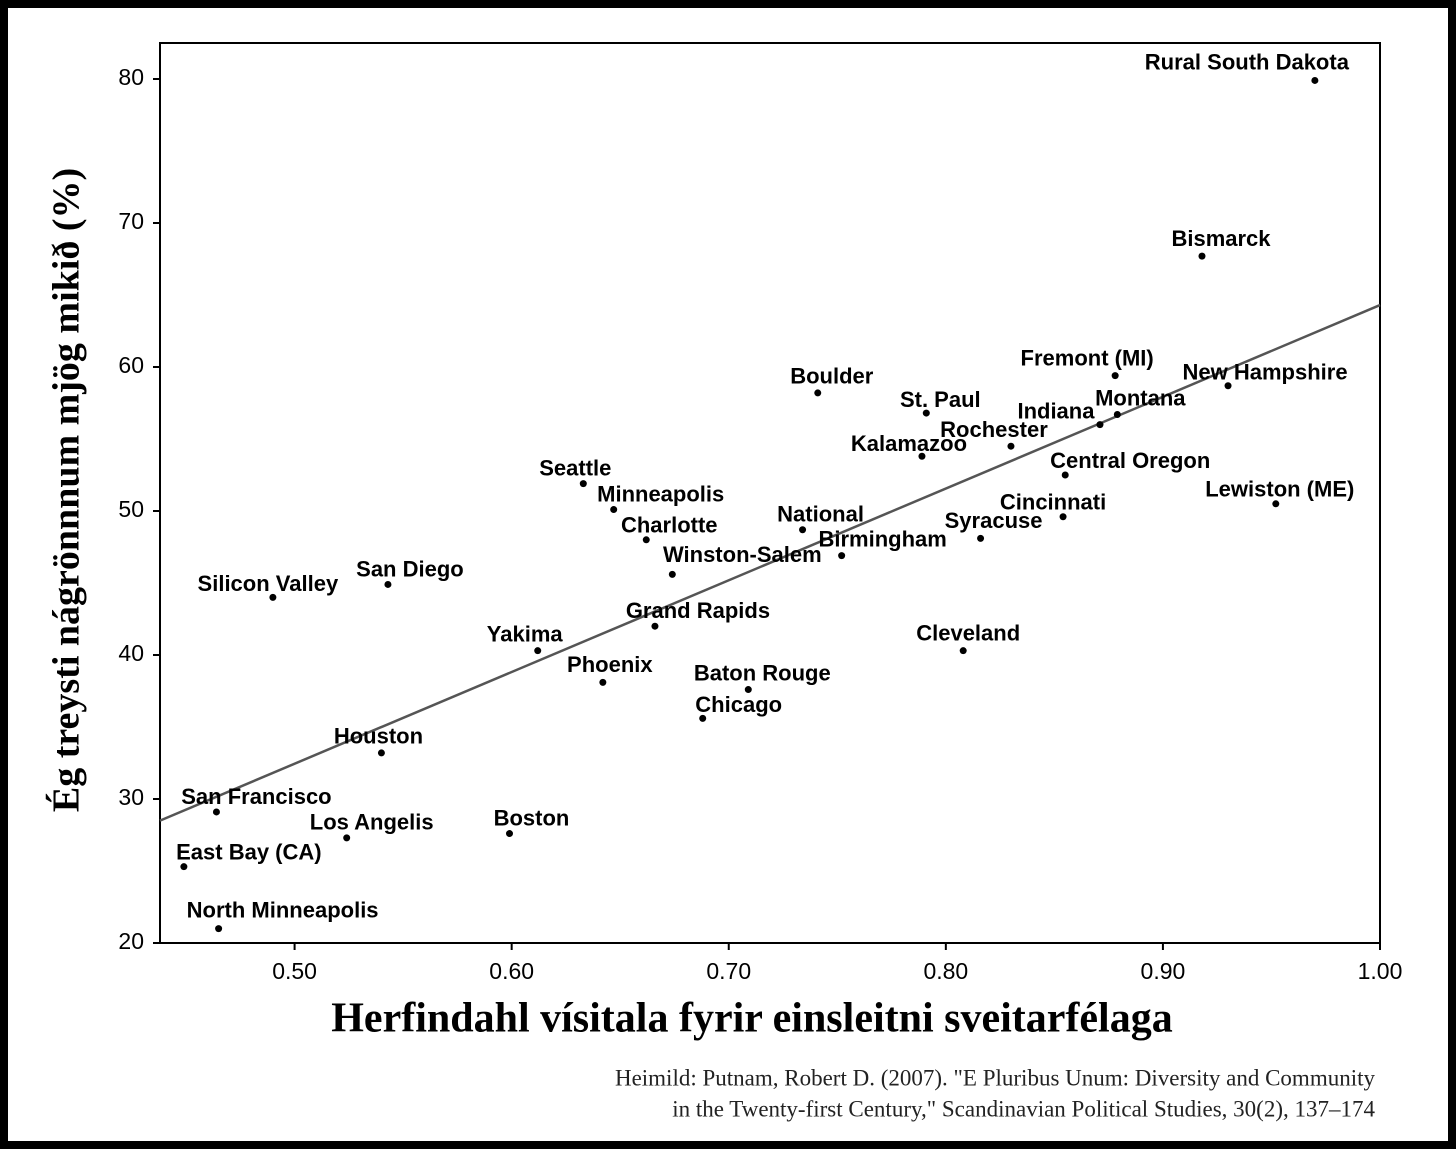 The height and width of the screenshot is (1149, 1456). I want to click on point-label: Rural South Dakota, so click(1247, 61).